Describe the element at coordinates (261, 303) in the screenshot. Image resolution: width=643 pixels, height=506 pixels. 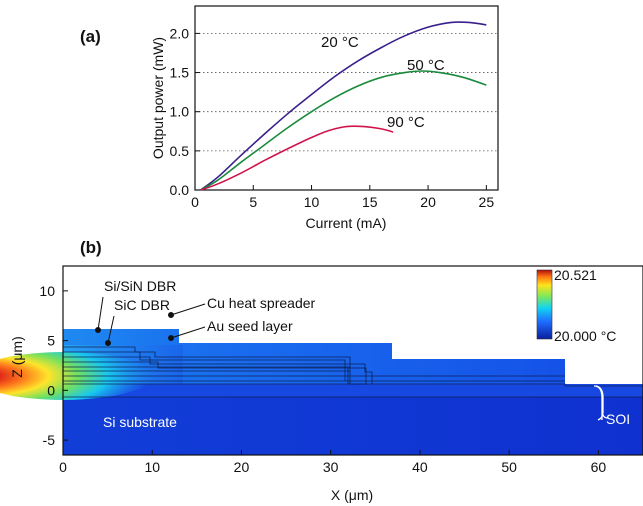
I see `annotation-cu-heat-spreader: Cu heat spreader` at that location.